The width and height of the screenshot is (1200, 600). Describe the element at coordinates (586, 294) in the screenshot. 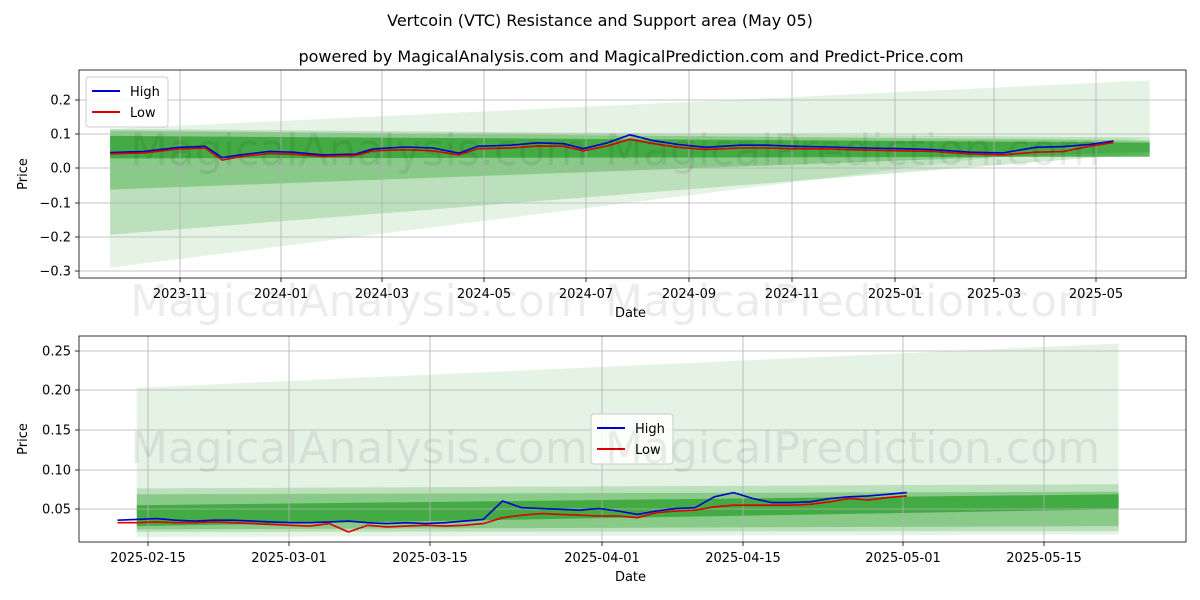

I see `x-tick-label: 2024-07` at that location.